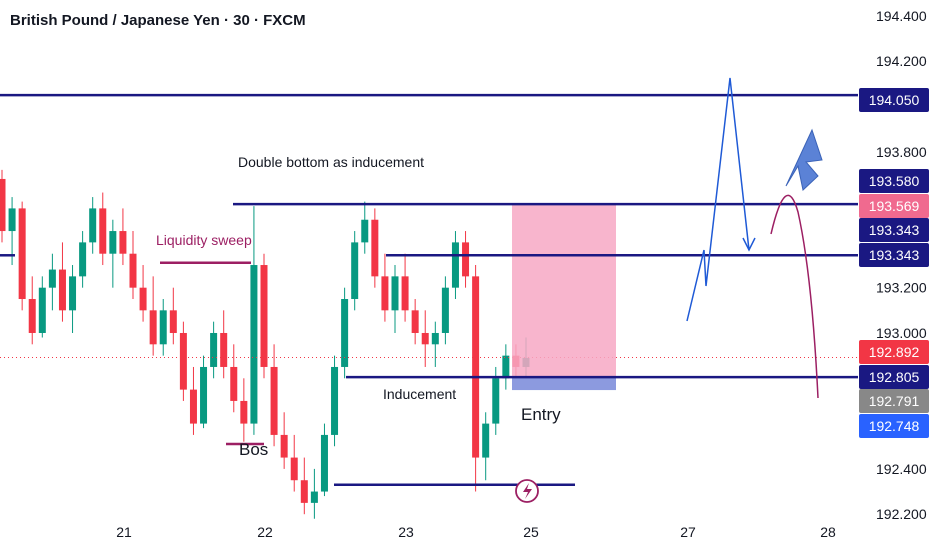 This screenshot has height=555, width=932. Describe the element at coordinates (901, 288) in the screenshot. I see `price-tick-label: 193.200` at that location.